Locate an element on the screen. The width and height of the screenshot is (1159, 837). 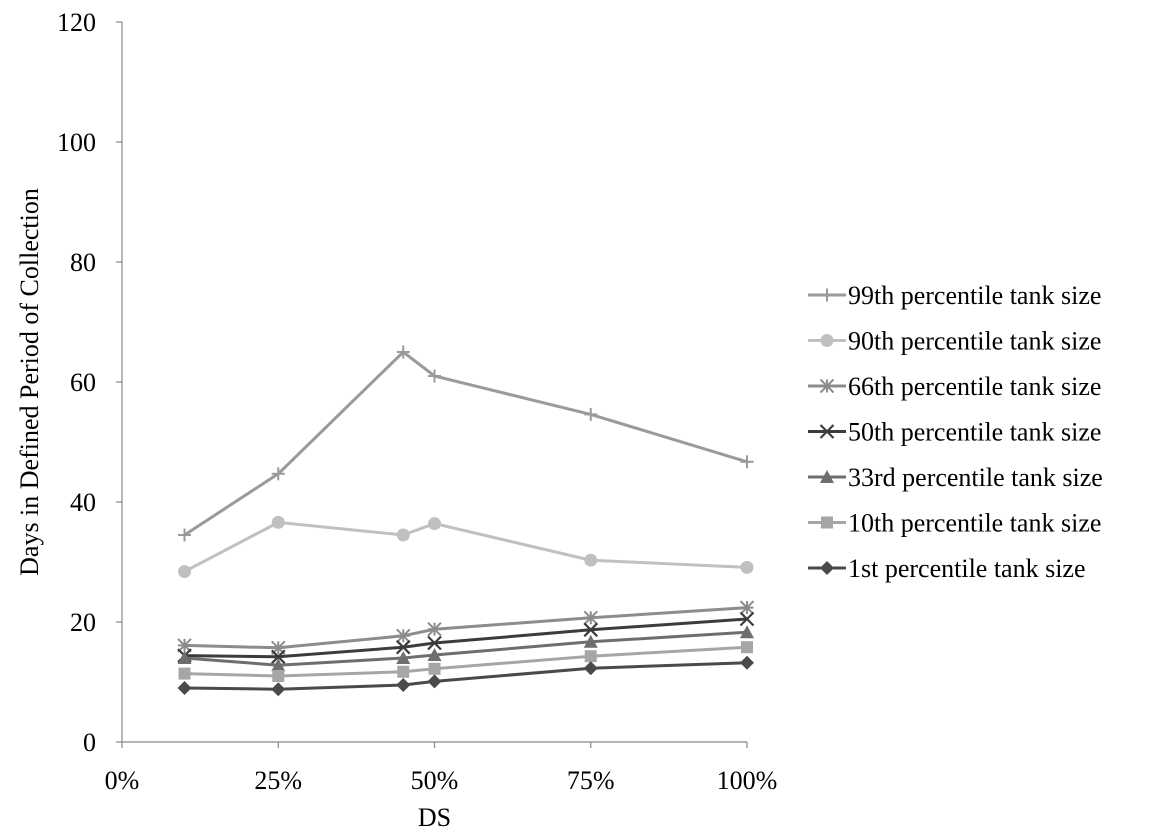
legend-label: 99th percentile tank size is located at coordinates (974, 295).